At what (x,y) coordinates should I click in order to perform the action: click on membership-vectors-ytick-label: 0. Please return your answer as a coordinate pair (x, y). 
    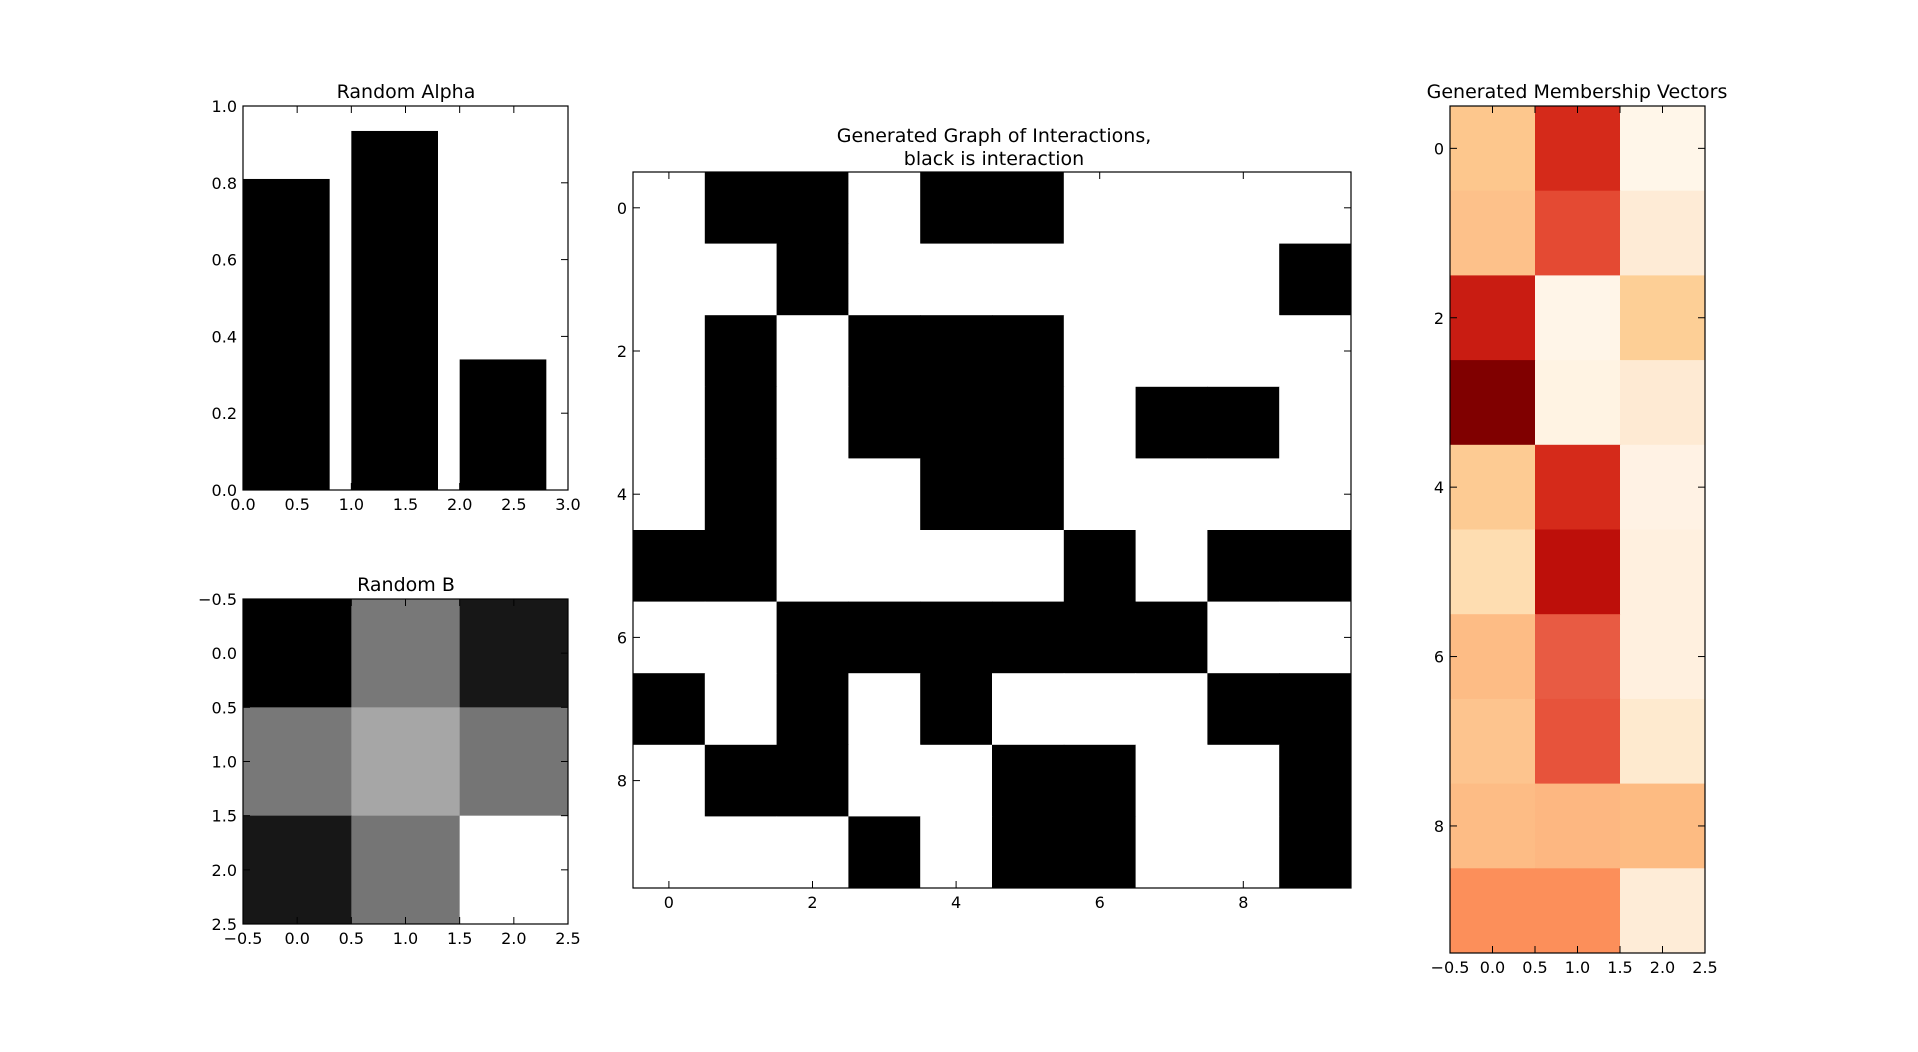
    Looking at the image, I should click on (1439, 148).